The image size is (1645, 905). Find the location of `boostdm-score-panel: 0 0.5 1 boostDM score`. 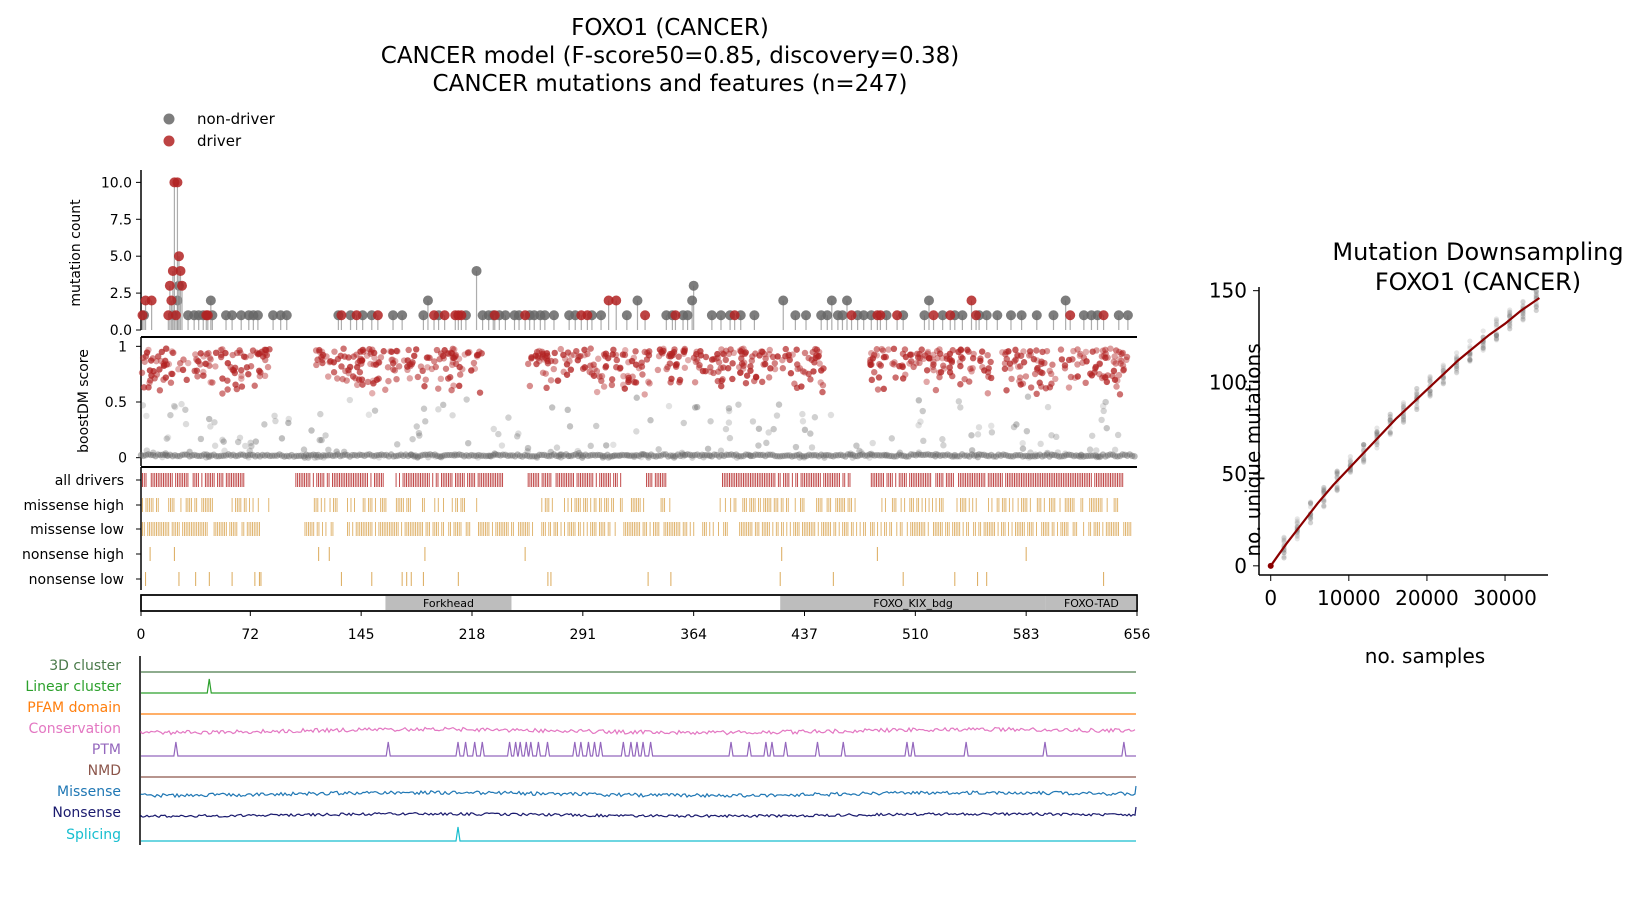

boostdm-score-panel: 0 0.5 1 boostDM score is located at coordinates (607, 401).